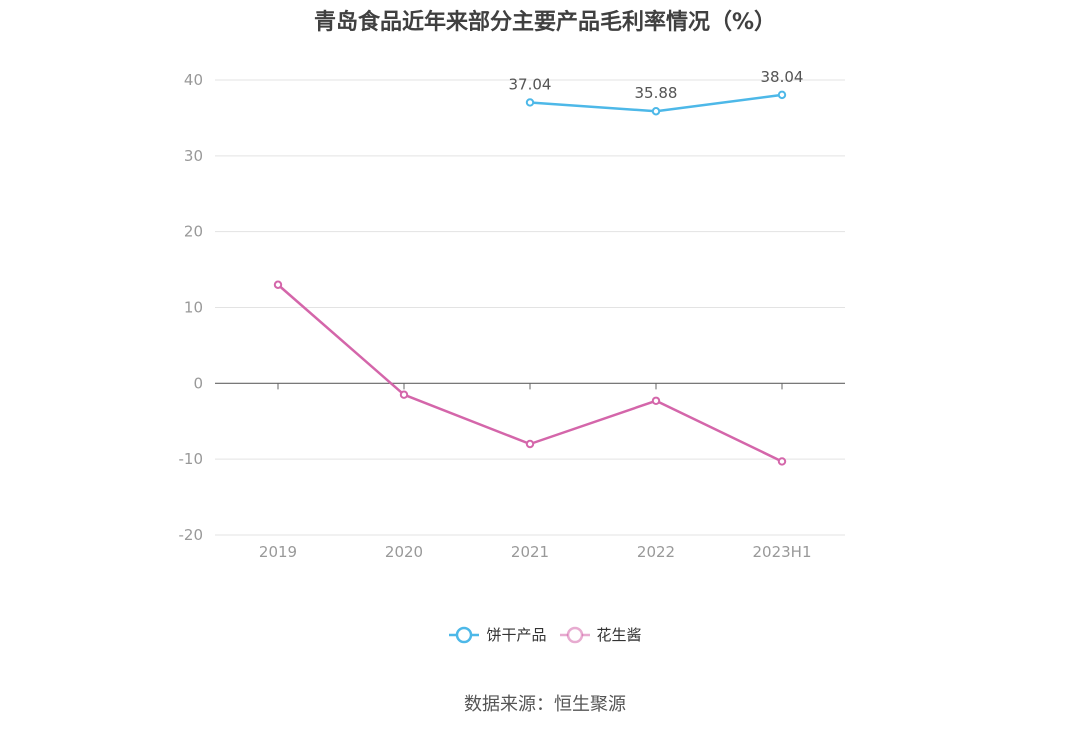 Image resolution: width=1090 pixels, height=729 pixels. I want to click on y-tick-label: 0, so click(198, 383).